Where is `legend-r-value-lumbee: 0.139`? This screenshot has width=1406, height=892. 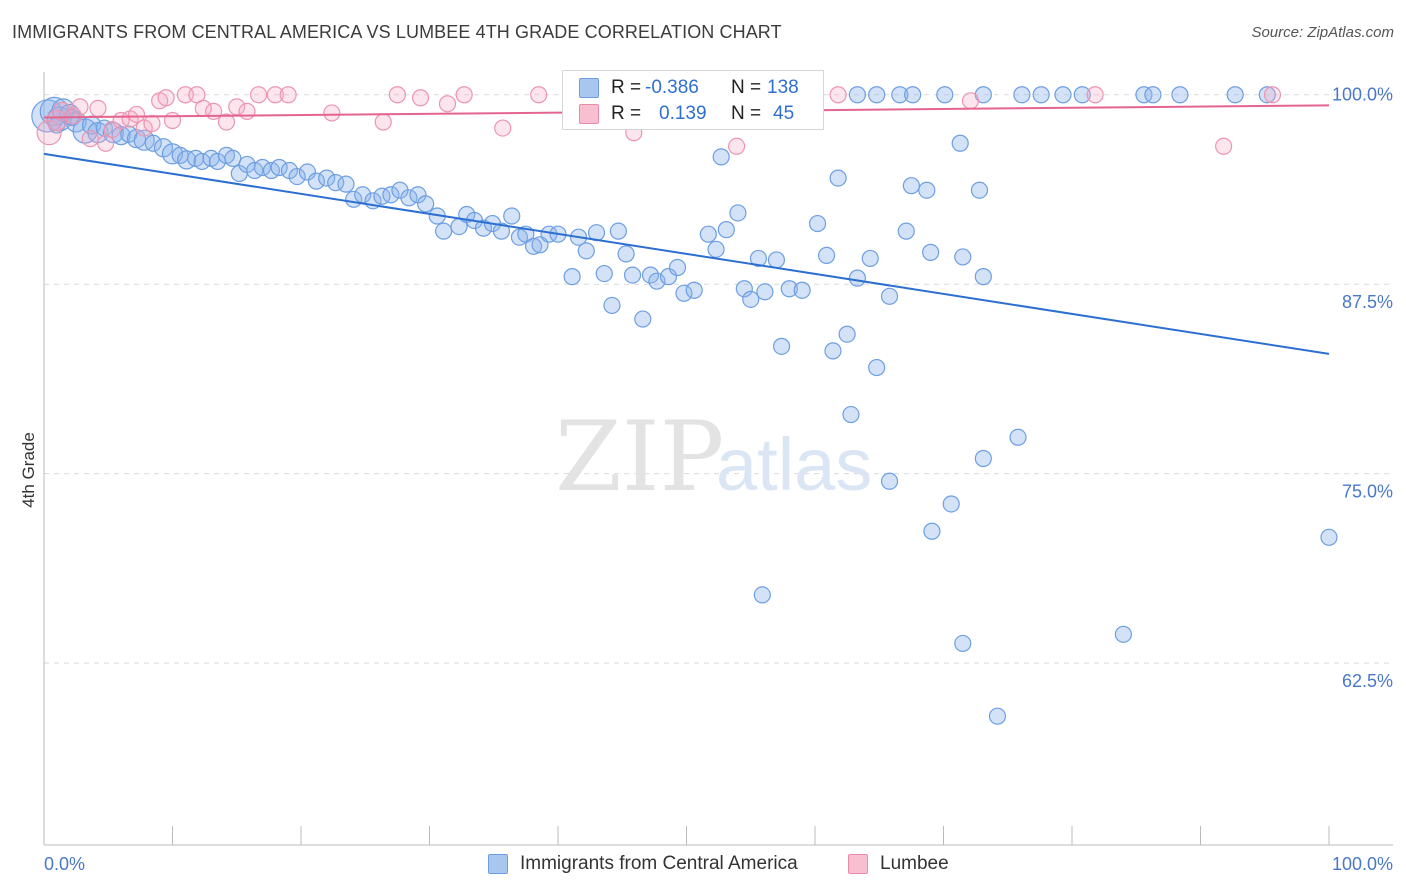
legend-r-value-lumbee: 0.139 is located at coordinates (683, 113).